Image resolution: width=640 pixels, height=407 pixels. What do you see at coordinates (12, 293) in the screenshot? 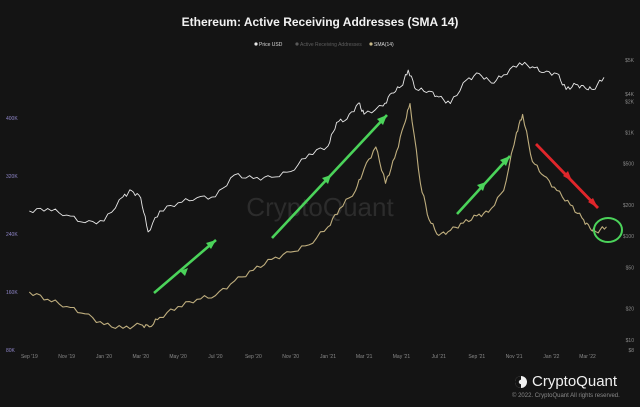
I see `y-left-tick: 160K` at bounding box center [12, 293].